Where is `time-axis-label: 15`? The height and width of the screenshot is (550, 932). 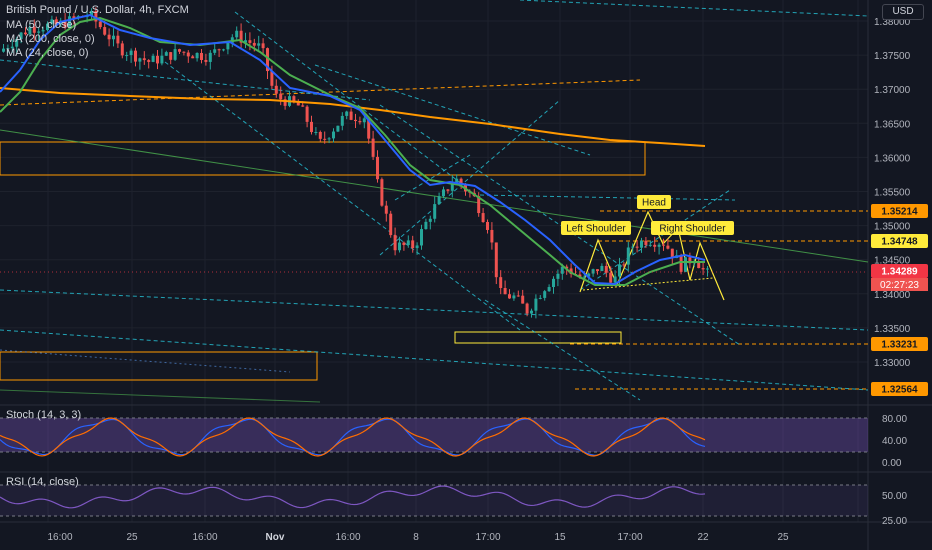 time-axis-label: 15 is located at coordinates (560, 537).